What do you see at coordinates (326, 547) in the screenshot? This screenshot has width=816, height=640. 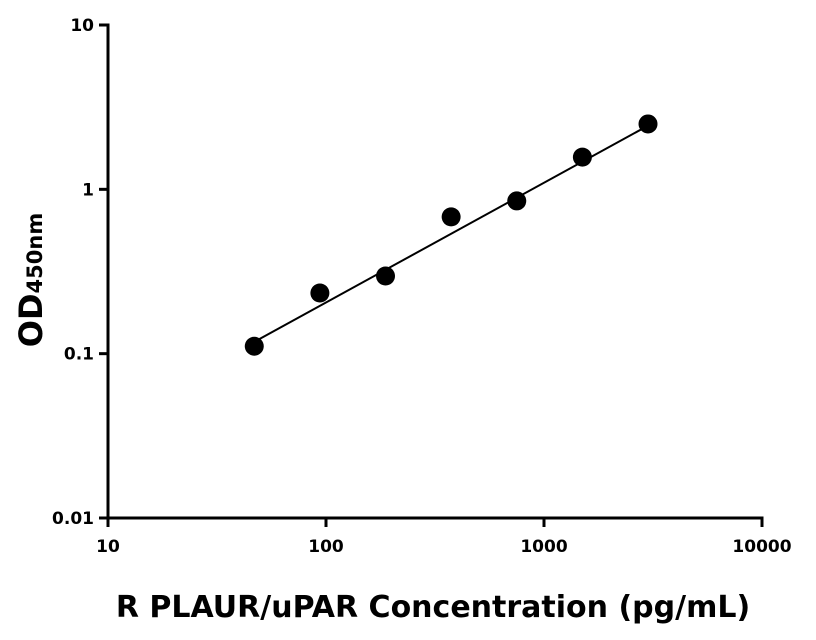 I see `x-tick-label: 100` at bounding box center [326, 547].